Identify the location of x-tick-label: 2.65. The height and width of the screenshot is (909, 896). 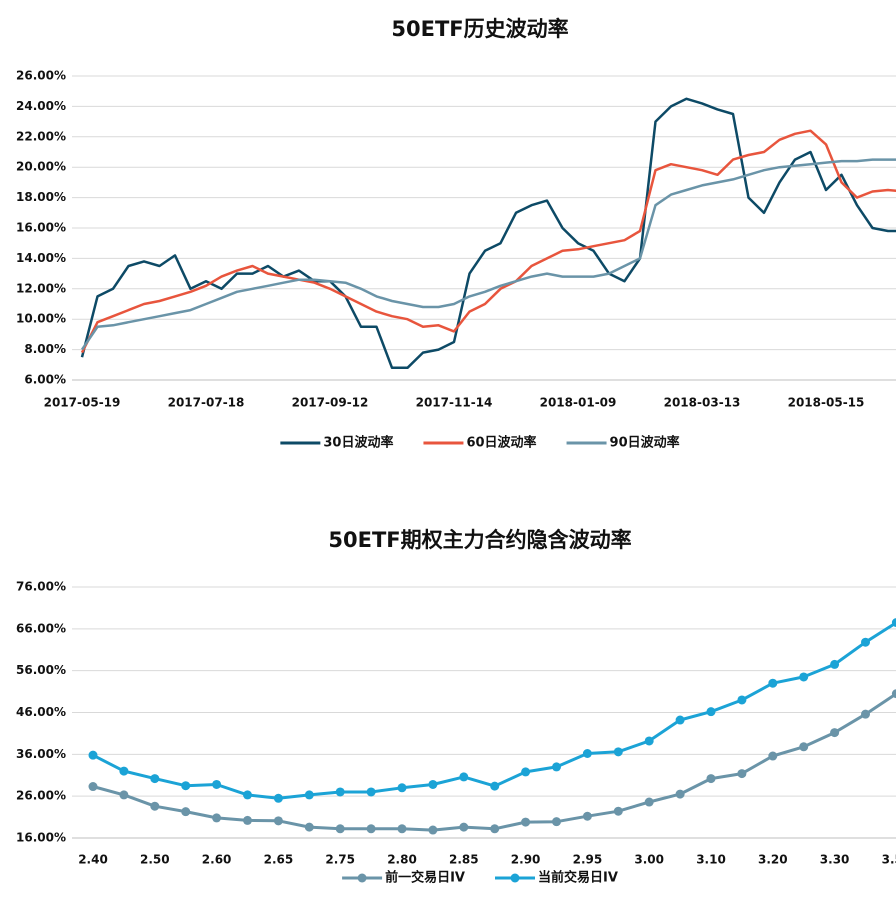
(279, 860).